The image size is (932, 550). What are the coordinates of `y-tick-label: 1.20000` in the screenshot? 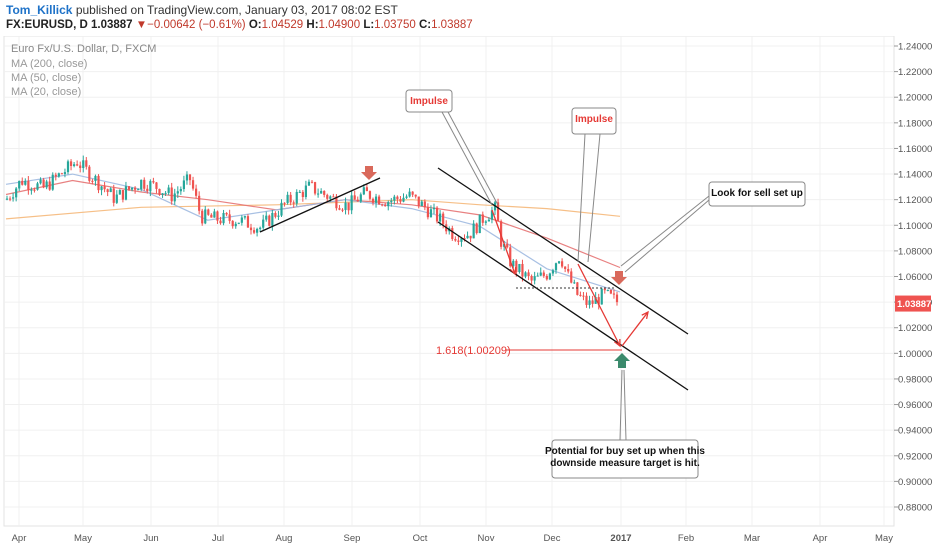 It's located at (915, 98).